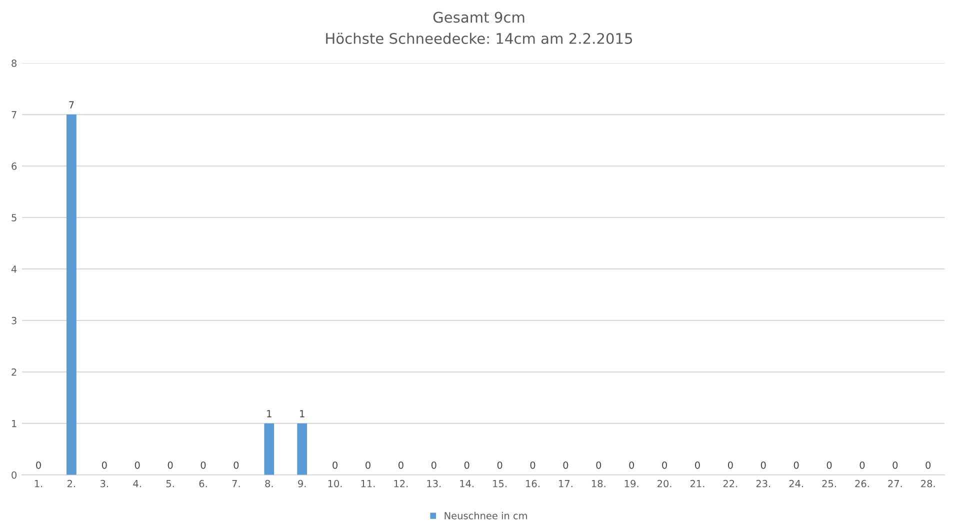 This screenshot has height=530, width=958. What do you see at coordinates (467, 484) in the screenshot?
I see `x-tick-label: 14.` at bounding box center [467, 484].